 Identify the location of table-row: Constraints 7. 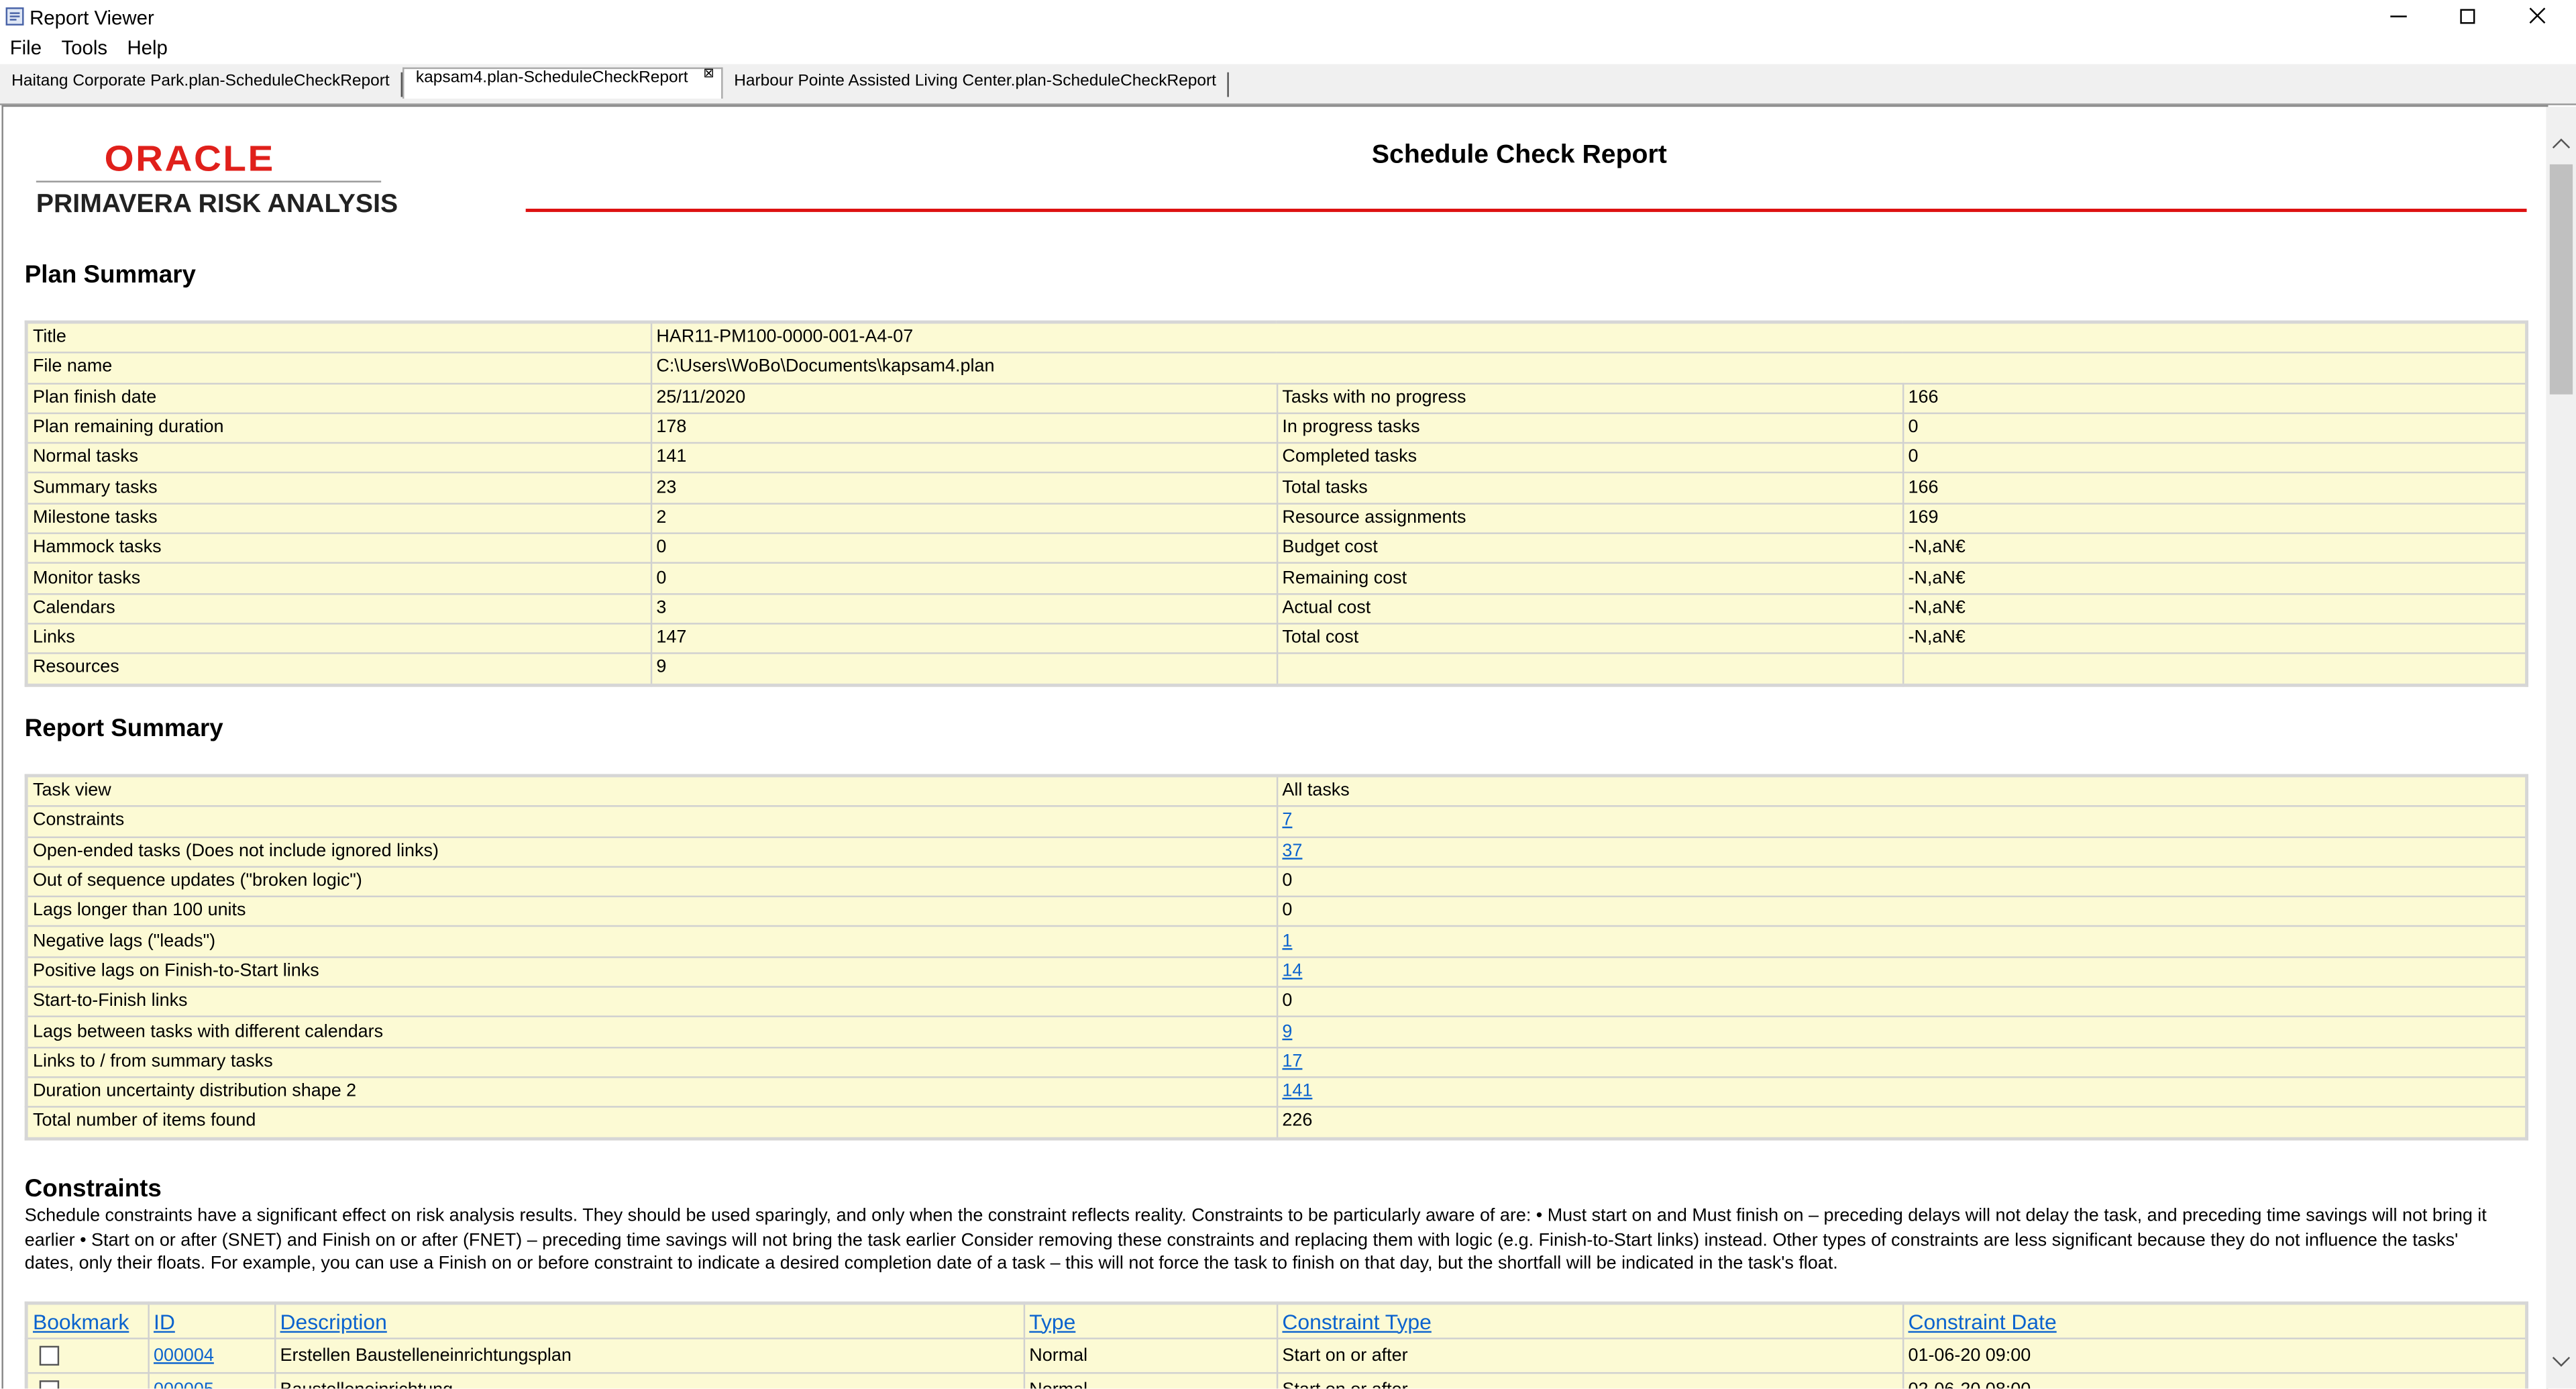
(1276, 822).